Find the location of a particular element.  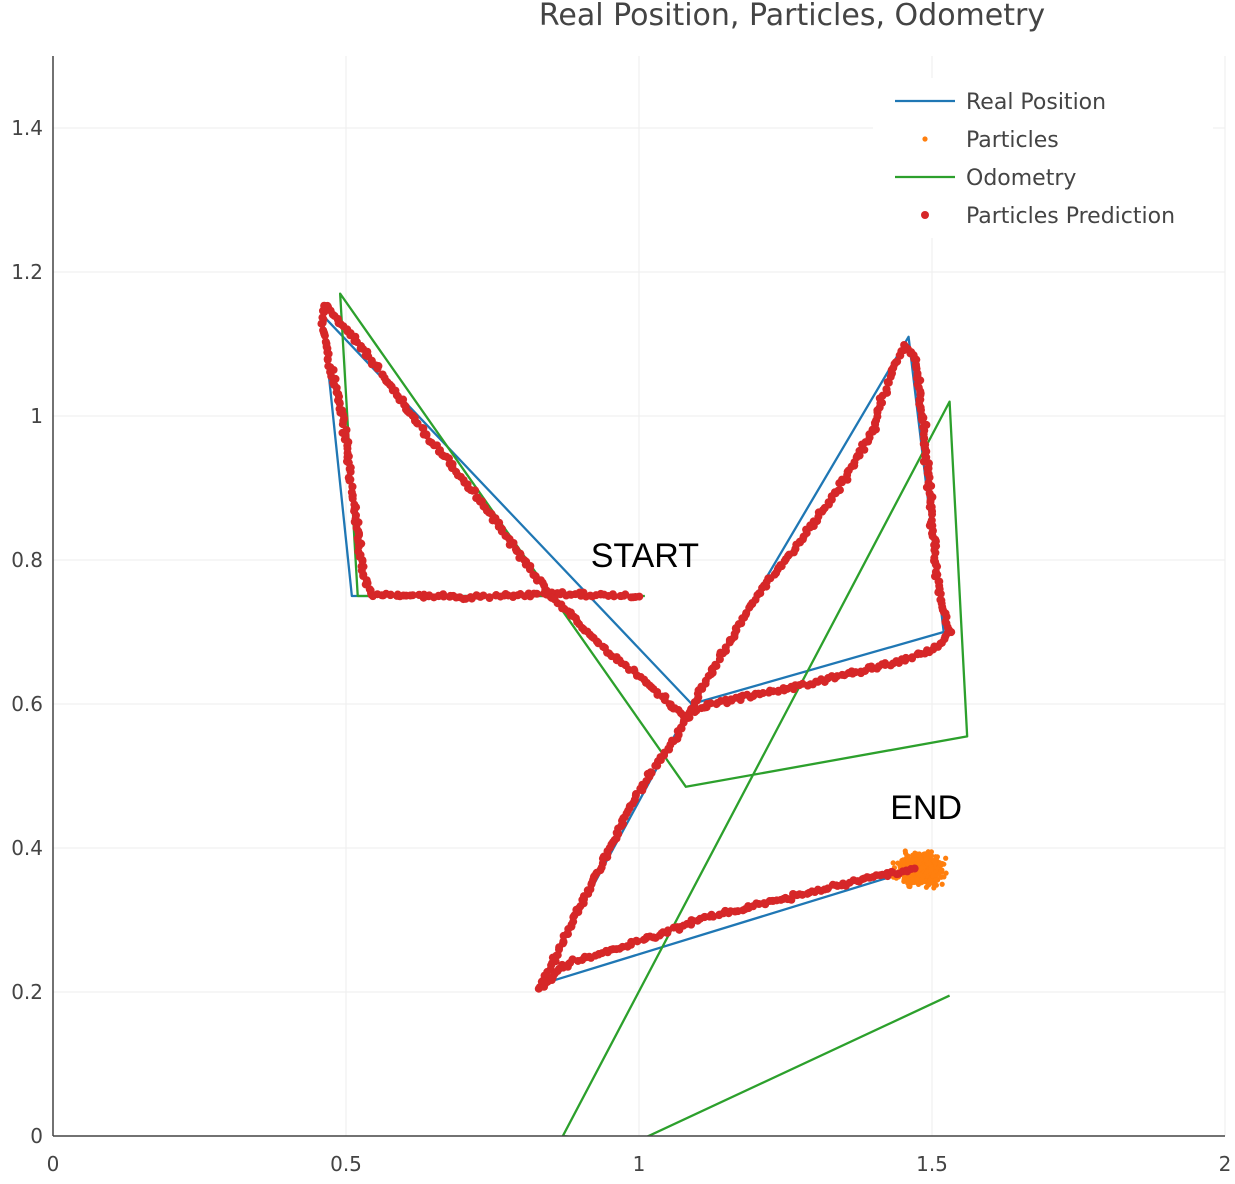

annotations: START END is located at coordinates (776, 682).